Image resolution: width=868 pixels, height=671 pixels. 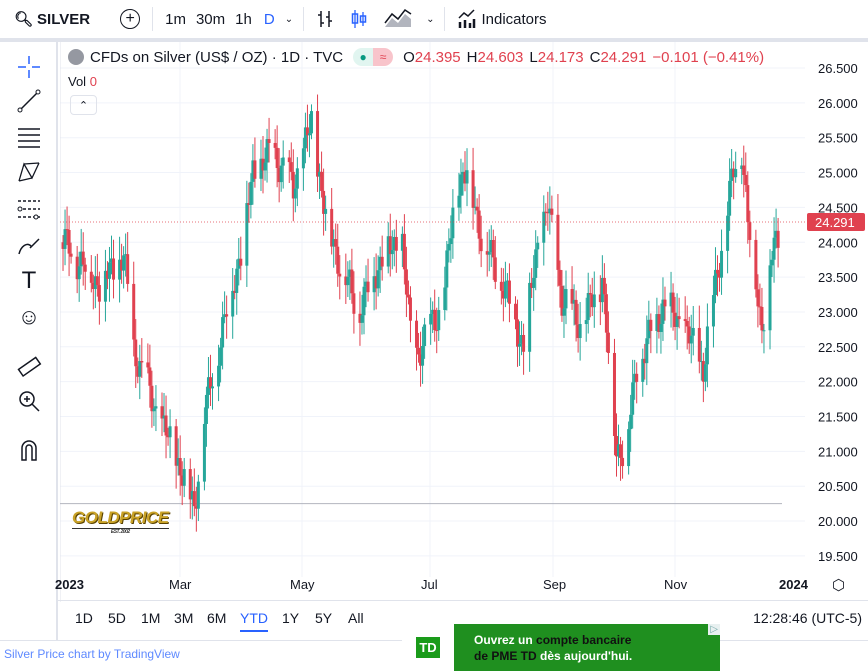 I want to click on interval-d: D, so click(x=269, y=19).